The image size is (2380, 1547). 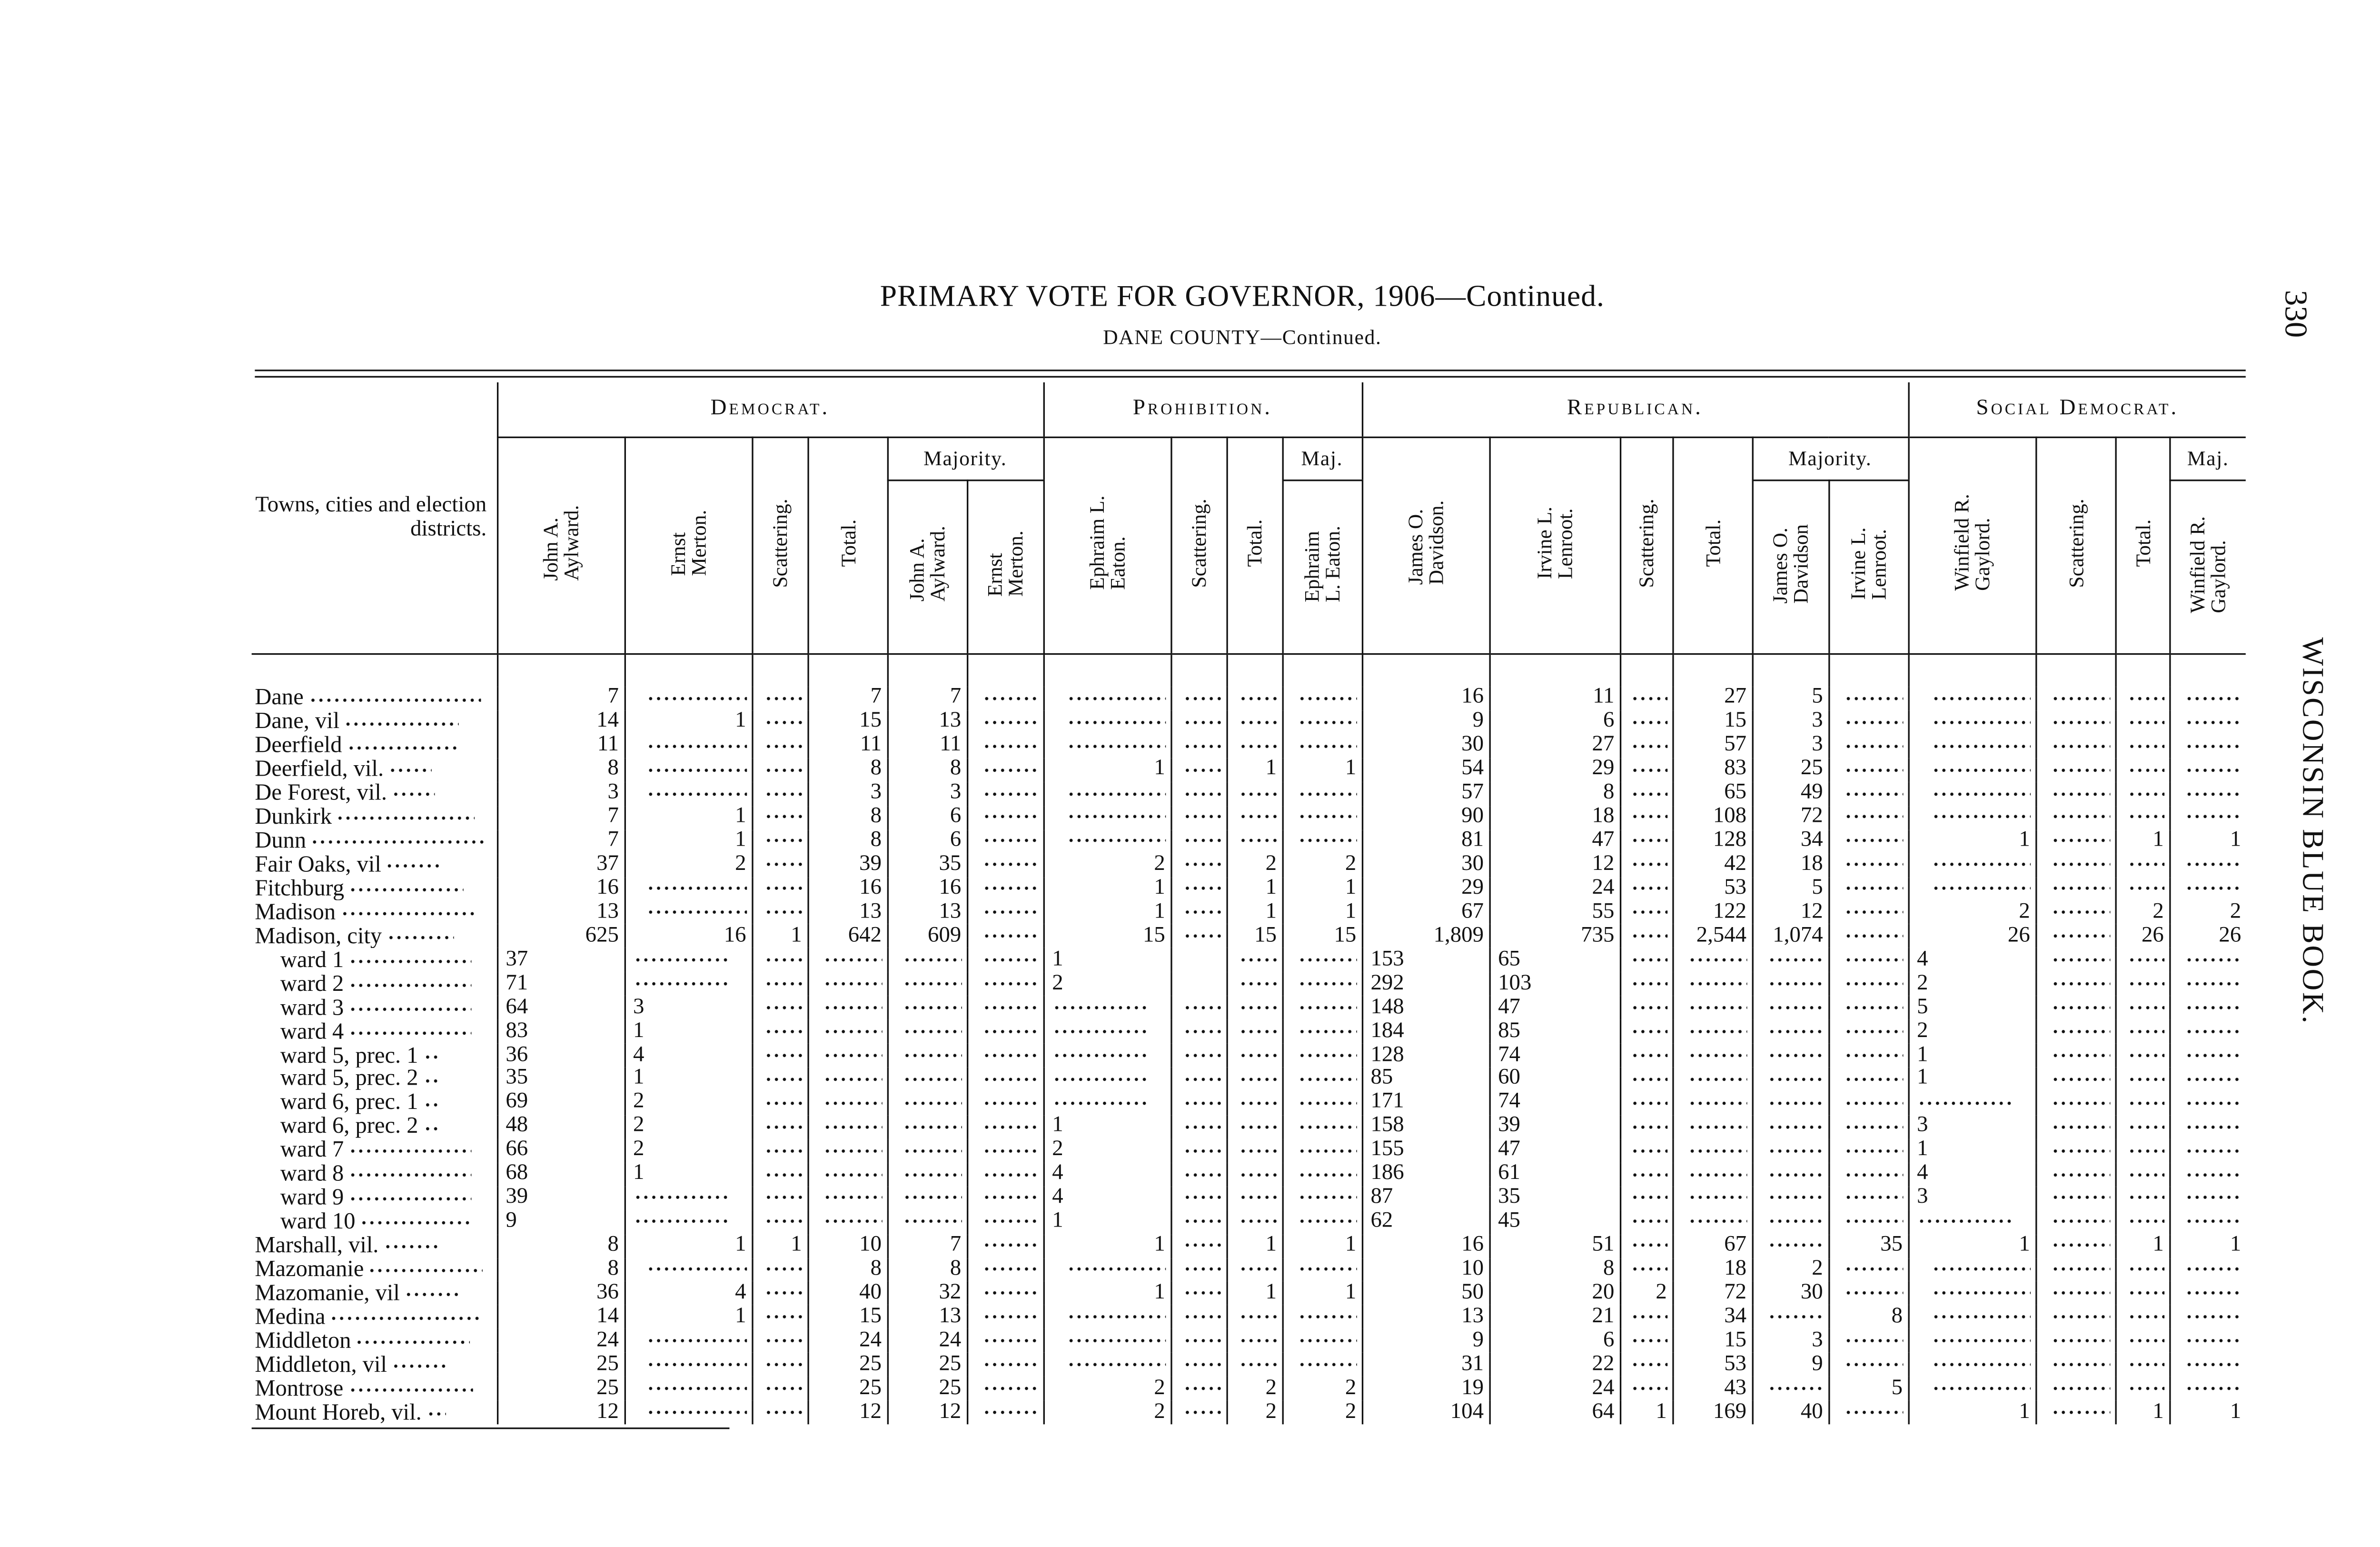 I want to click on vote-value: 6, so click(x=956, y=841).